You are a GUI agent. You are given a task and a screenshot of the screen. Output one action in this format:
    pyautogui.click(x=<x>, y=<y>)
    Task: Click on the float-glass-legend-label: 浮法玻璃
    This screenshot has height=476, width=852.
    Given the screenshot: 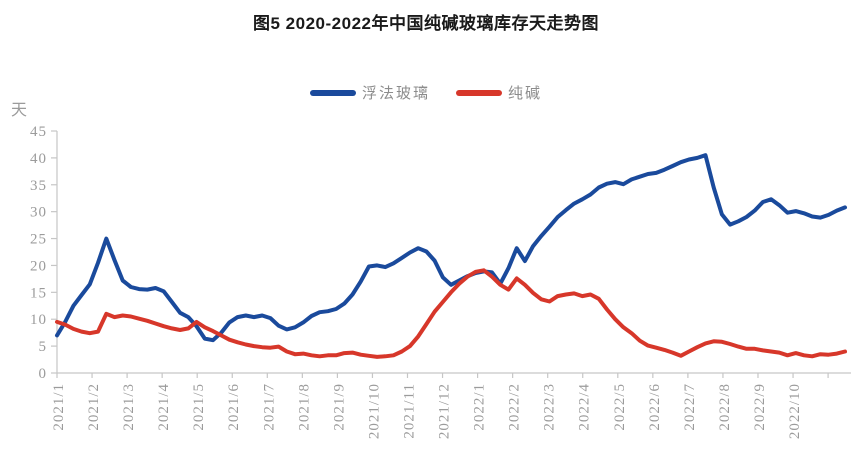 What is the action you would take?
    pyautogui.click(x=395, y=94)
    